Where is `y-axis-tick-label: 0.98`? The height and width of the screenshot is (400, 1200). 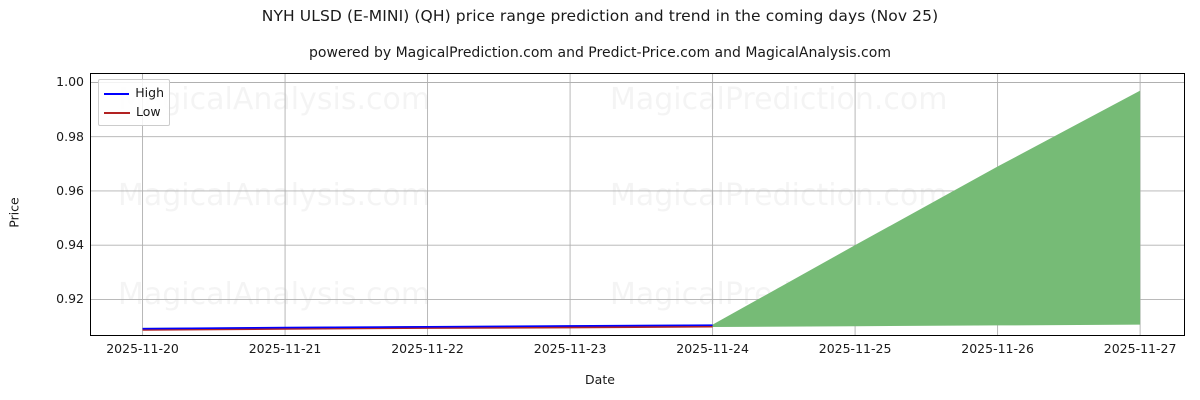 y-axis-tick-label: 0.98 is located at coordinates (70, 136).